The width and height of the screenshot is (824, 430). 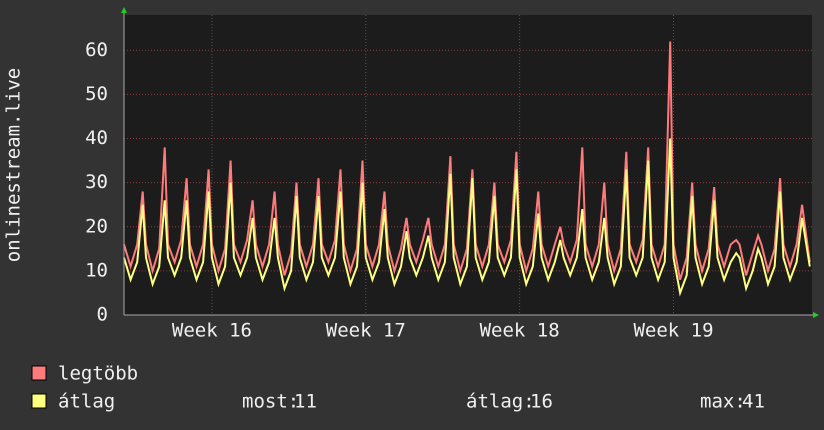 What do you see at coordinates (520, 331) in the screenshot?
I see `x-tick-label: Week 18` at bounding box center [520, 331].